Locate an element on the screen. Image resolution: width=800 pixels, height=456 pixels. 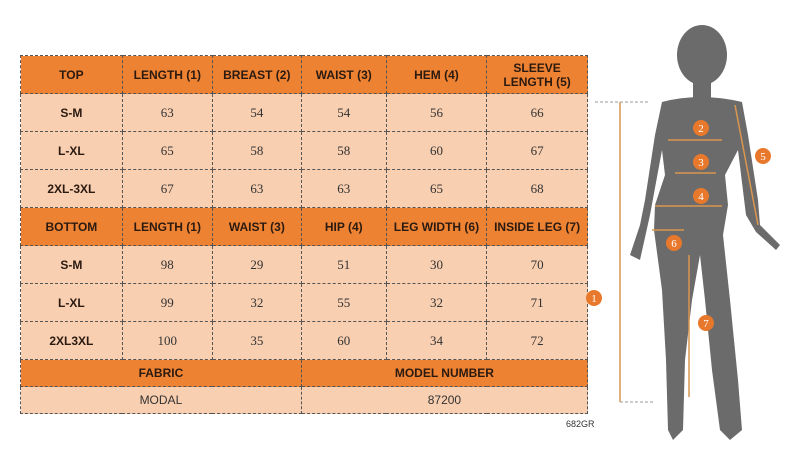
bottom-header-row-cell: LEG WIDTH (6) is located at coordinates (436, 226).